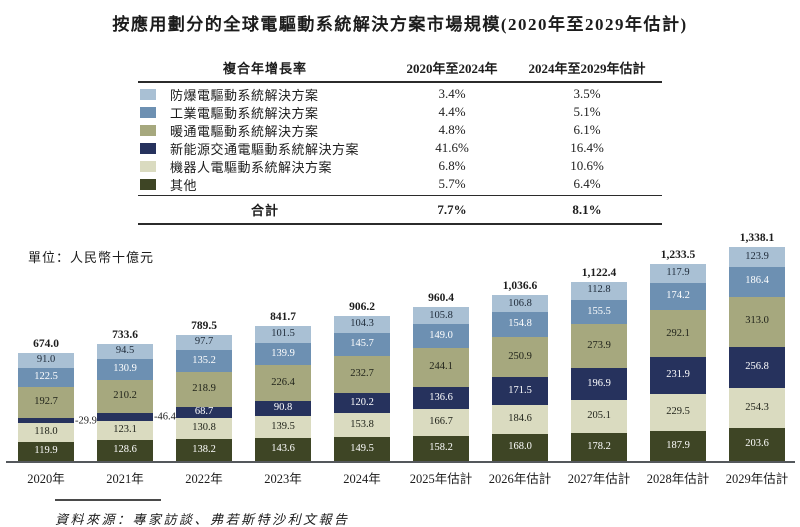  I want to click on bar-segment: 154.8, so click(520, 325).